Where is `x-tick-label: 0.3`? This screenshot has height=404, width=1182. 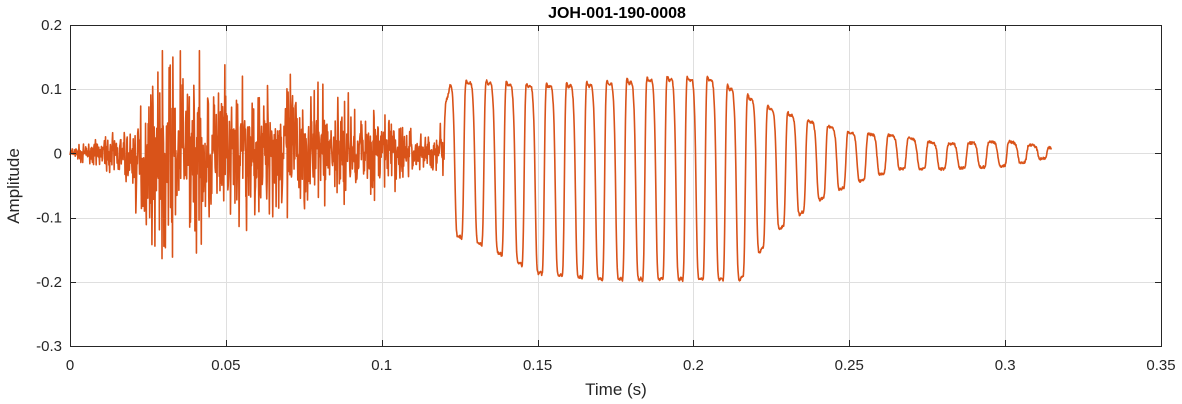
x-tick-label: 0.3 is located at coordinates (1005, 365).